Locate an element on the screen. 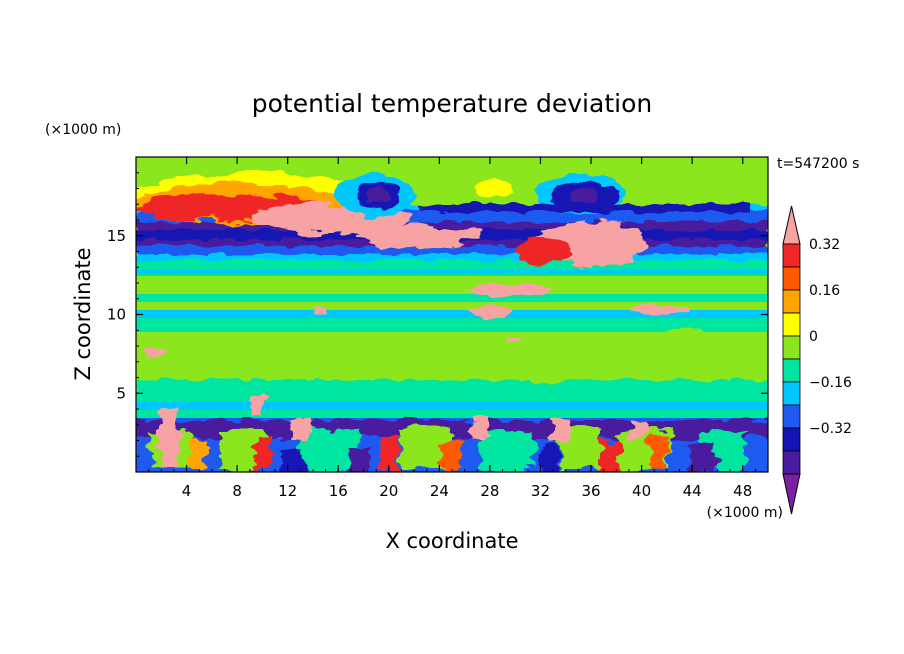  colorbar-label: 0.16 is located at coordinates (824, 291).